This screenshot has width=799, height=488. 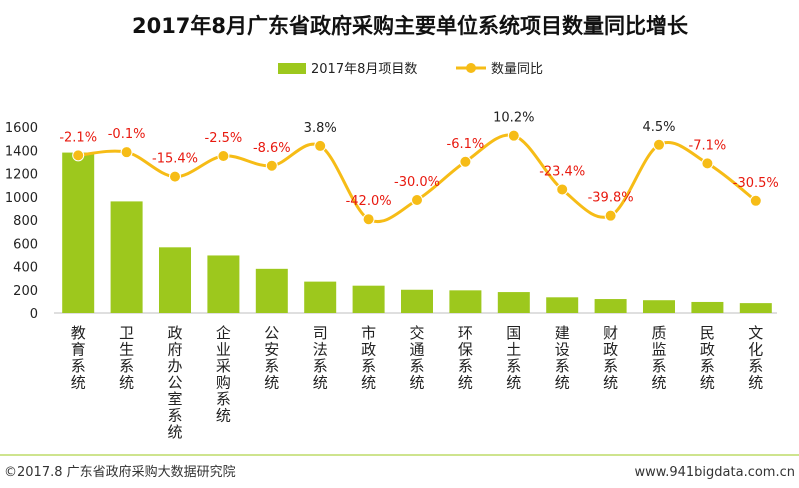 I want to click on pct-label: -30.5%, so click(x=756, y=183).